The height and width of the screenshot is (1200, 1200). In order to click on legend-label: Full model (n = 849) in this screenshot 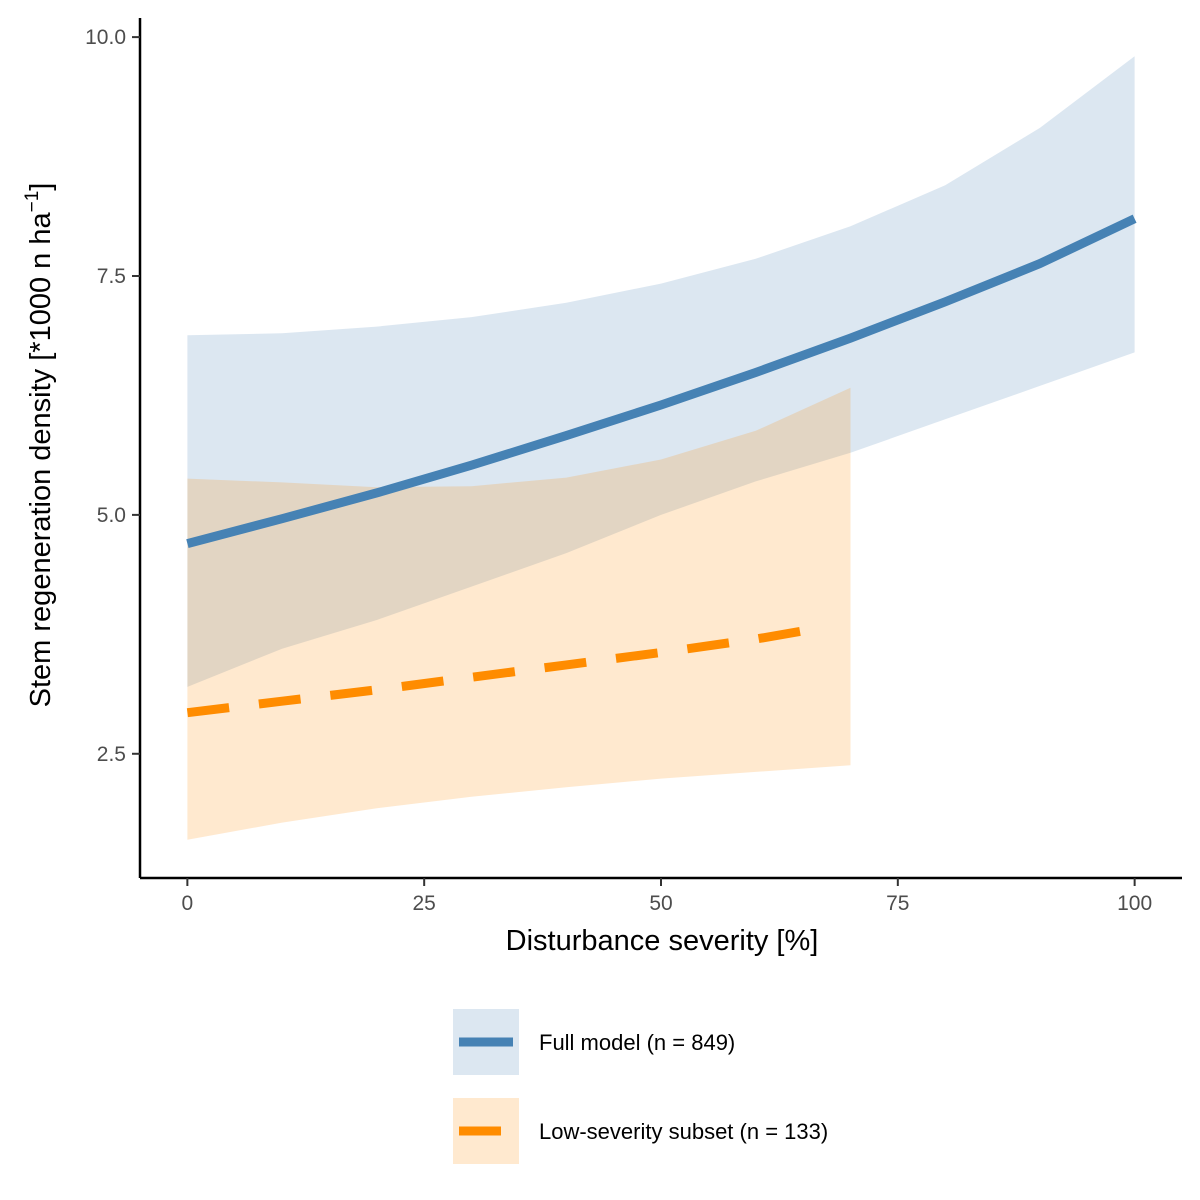, I will do `click(637, 1042)`.